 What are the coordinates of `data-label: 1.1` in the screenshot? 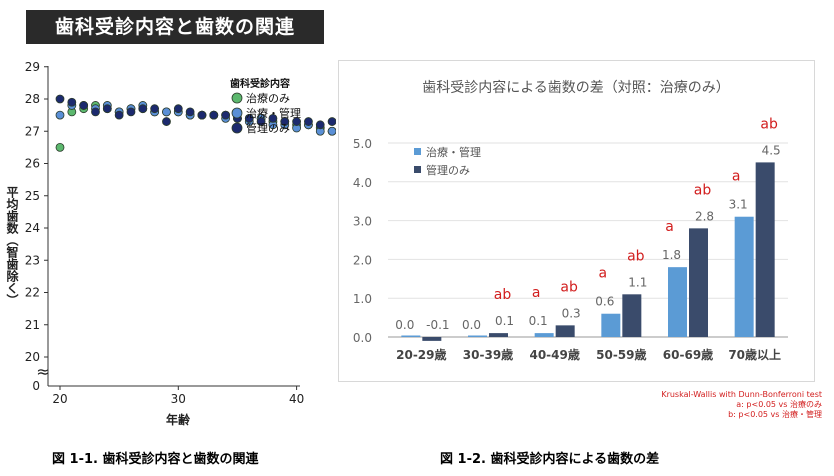 It's located at (637, 282).